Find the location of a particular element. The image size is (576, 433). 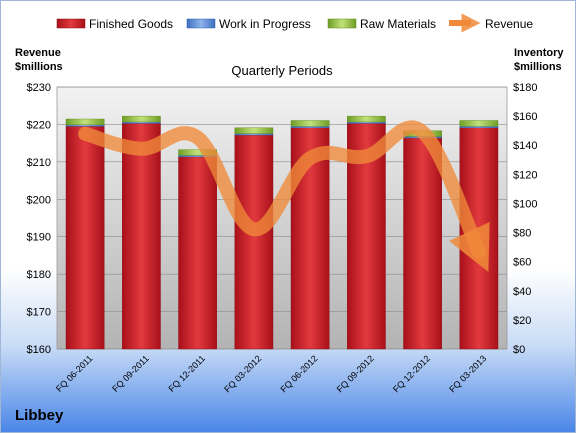

bar-raw-materials-fq-09-2012 is located at coordinates (366, 119).